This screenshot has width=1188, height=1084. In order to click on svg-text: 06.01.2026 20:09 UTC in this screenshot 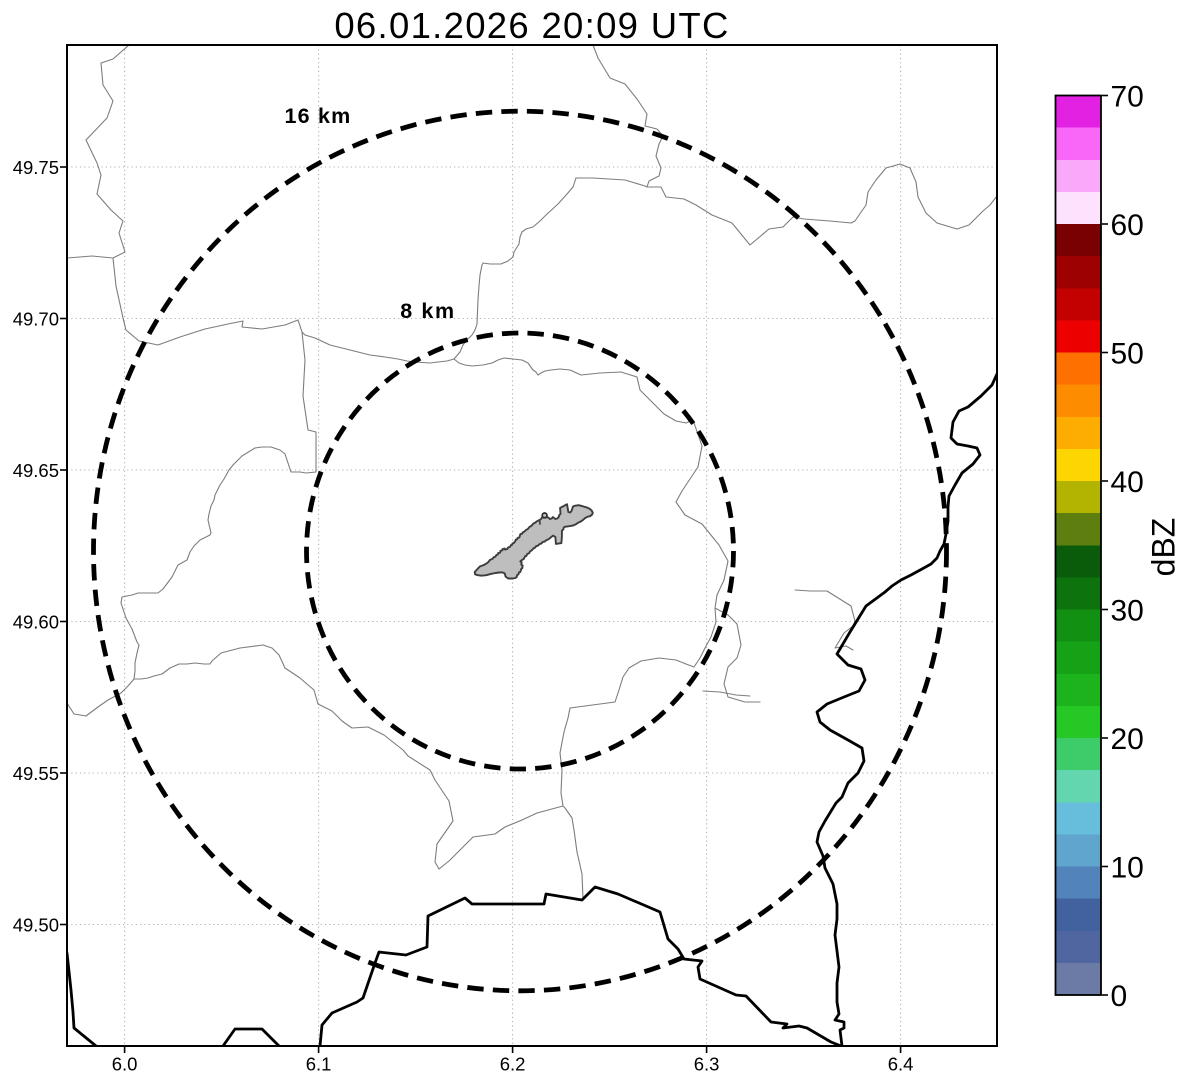, I will do `click(531, 25)`.